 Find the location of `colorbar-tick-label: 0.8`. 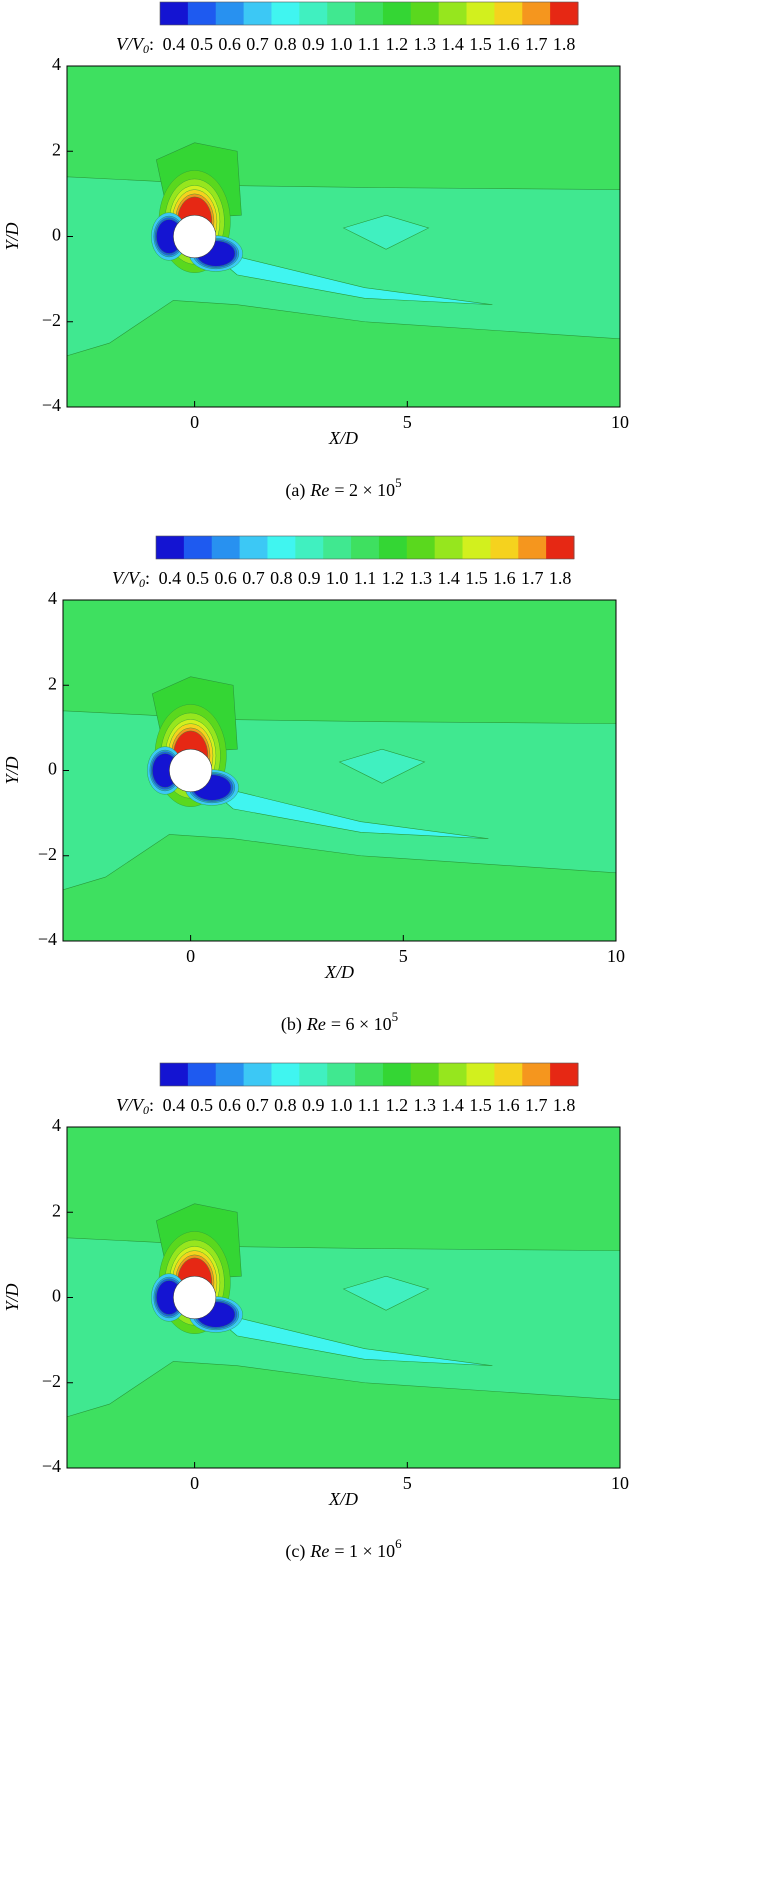

colorbar-tick-label: 0.8 is located at coordinates (285, 1105).